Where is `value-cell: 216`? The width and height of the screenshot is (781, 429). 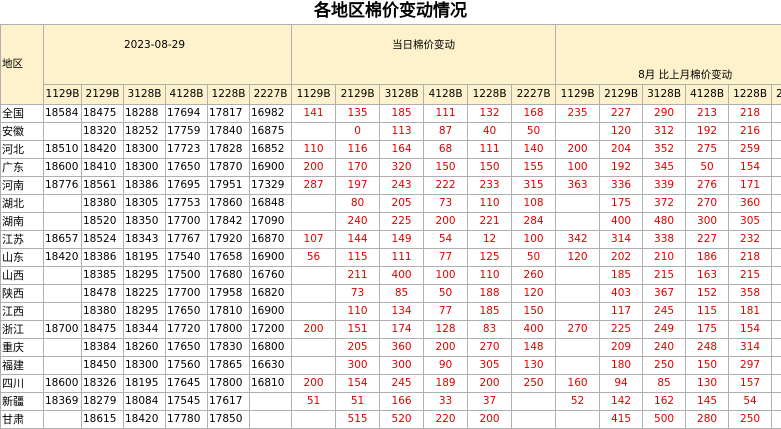
value-cell: 216 is located at coordinates (750, 132).